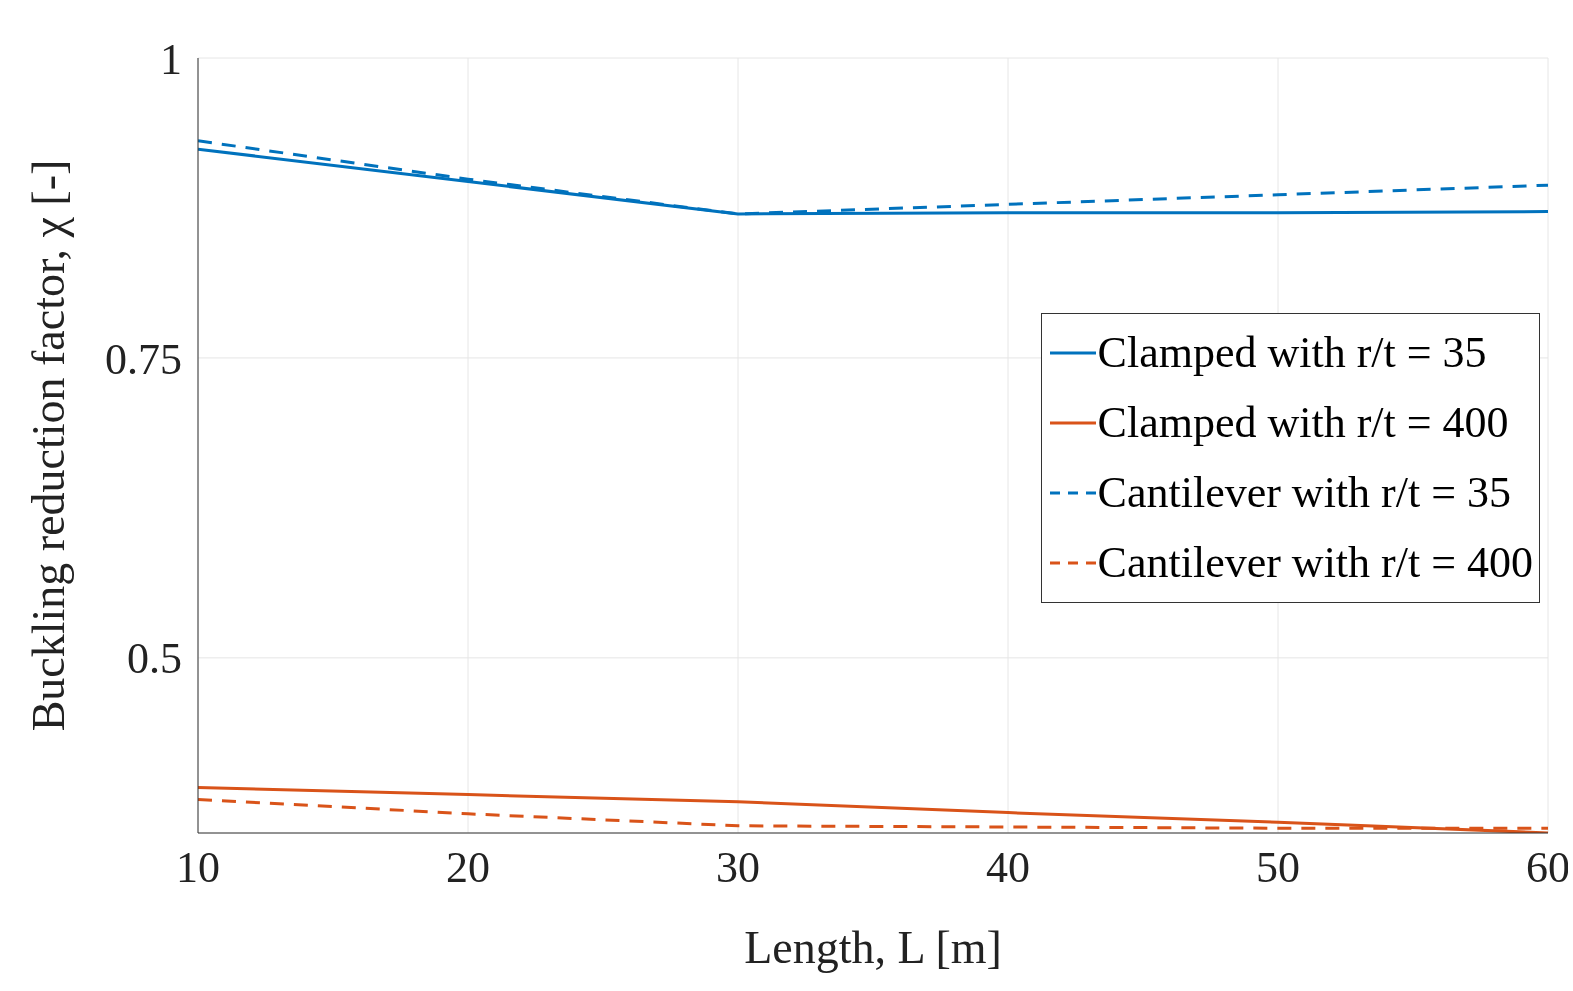 This screenshot has height=991, width=1573. Describe the element at coordinates (1548, 868) in the screenshot. I see `x-tick-label: 60` at that location.